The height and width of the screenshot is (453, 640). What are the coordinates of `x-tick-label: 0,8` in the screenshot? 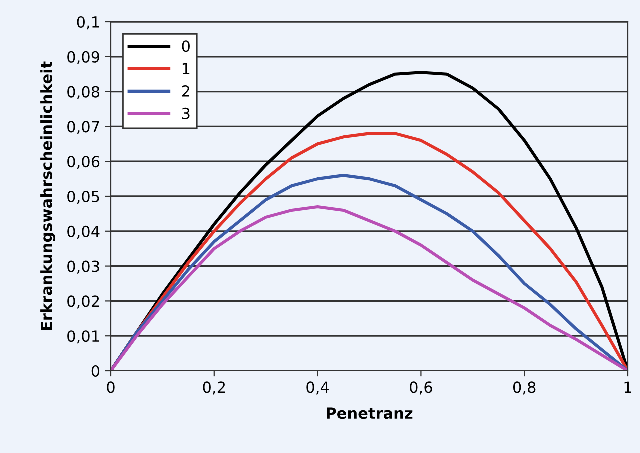 It's located at (524, 388).